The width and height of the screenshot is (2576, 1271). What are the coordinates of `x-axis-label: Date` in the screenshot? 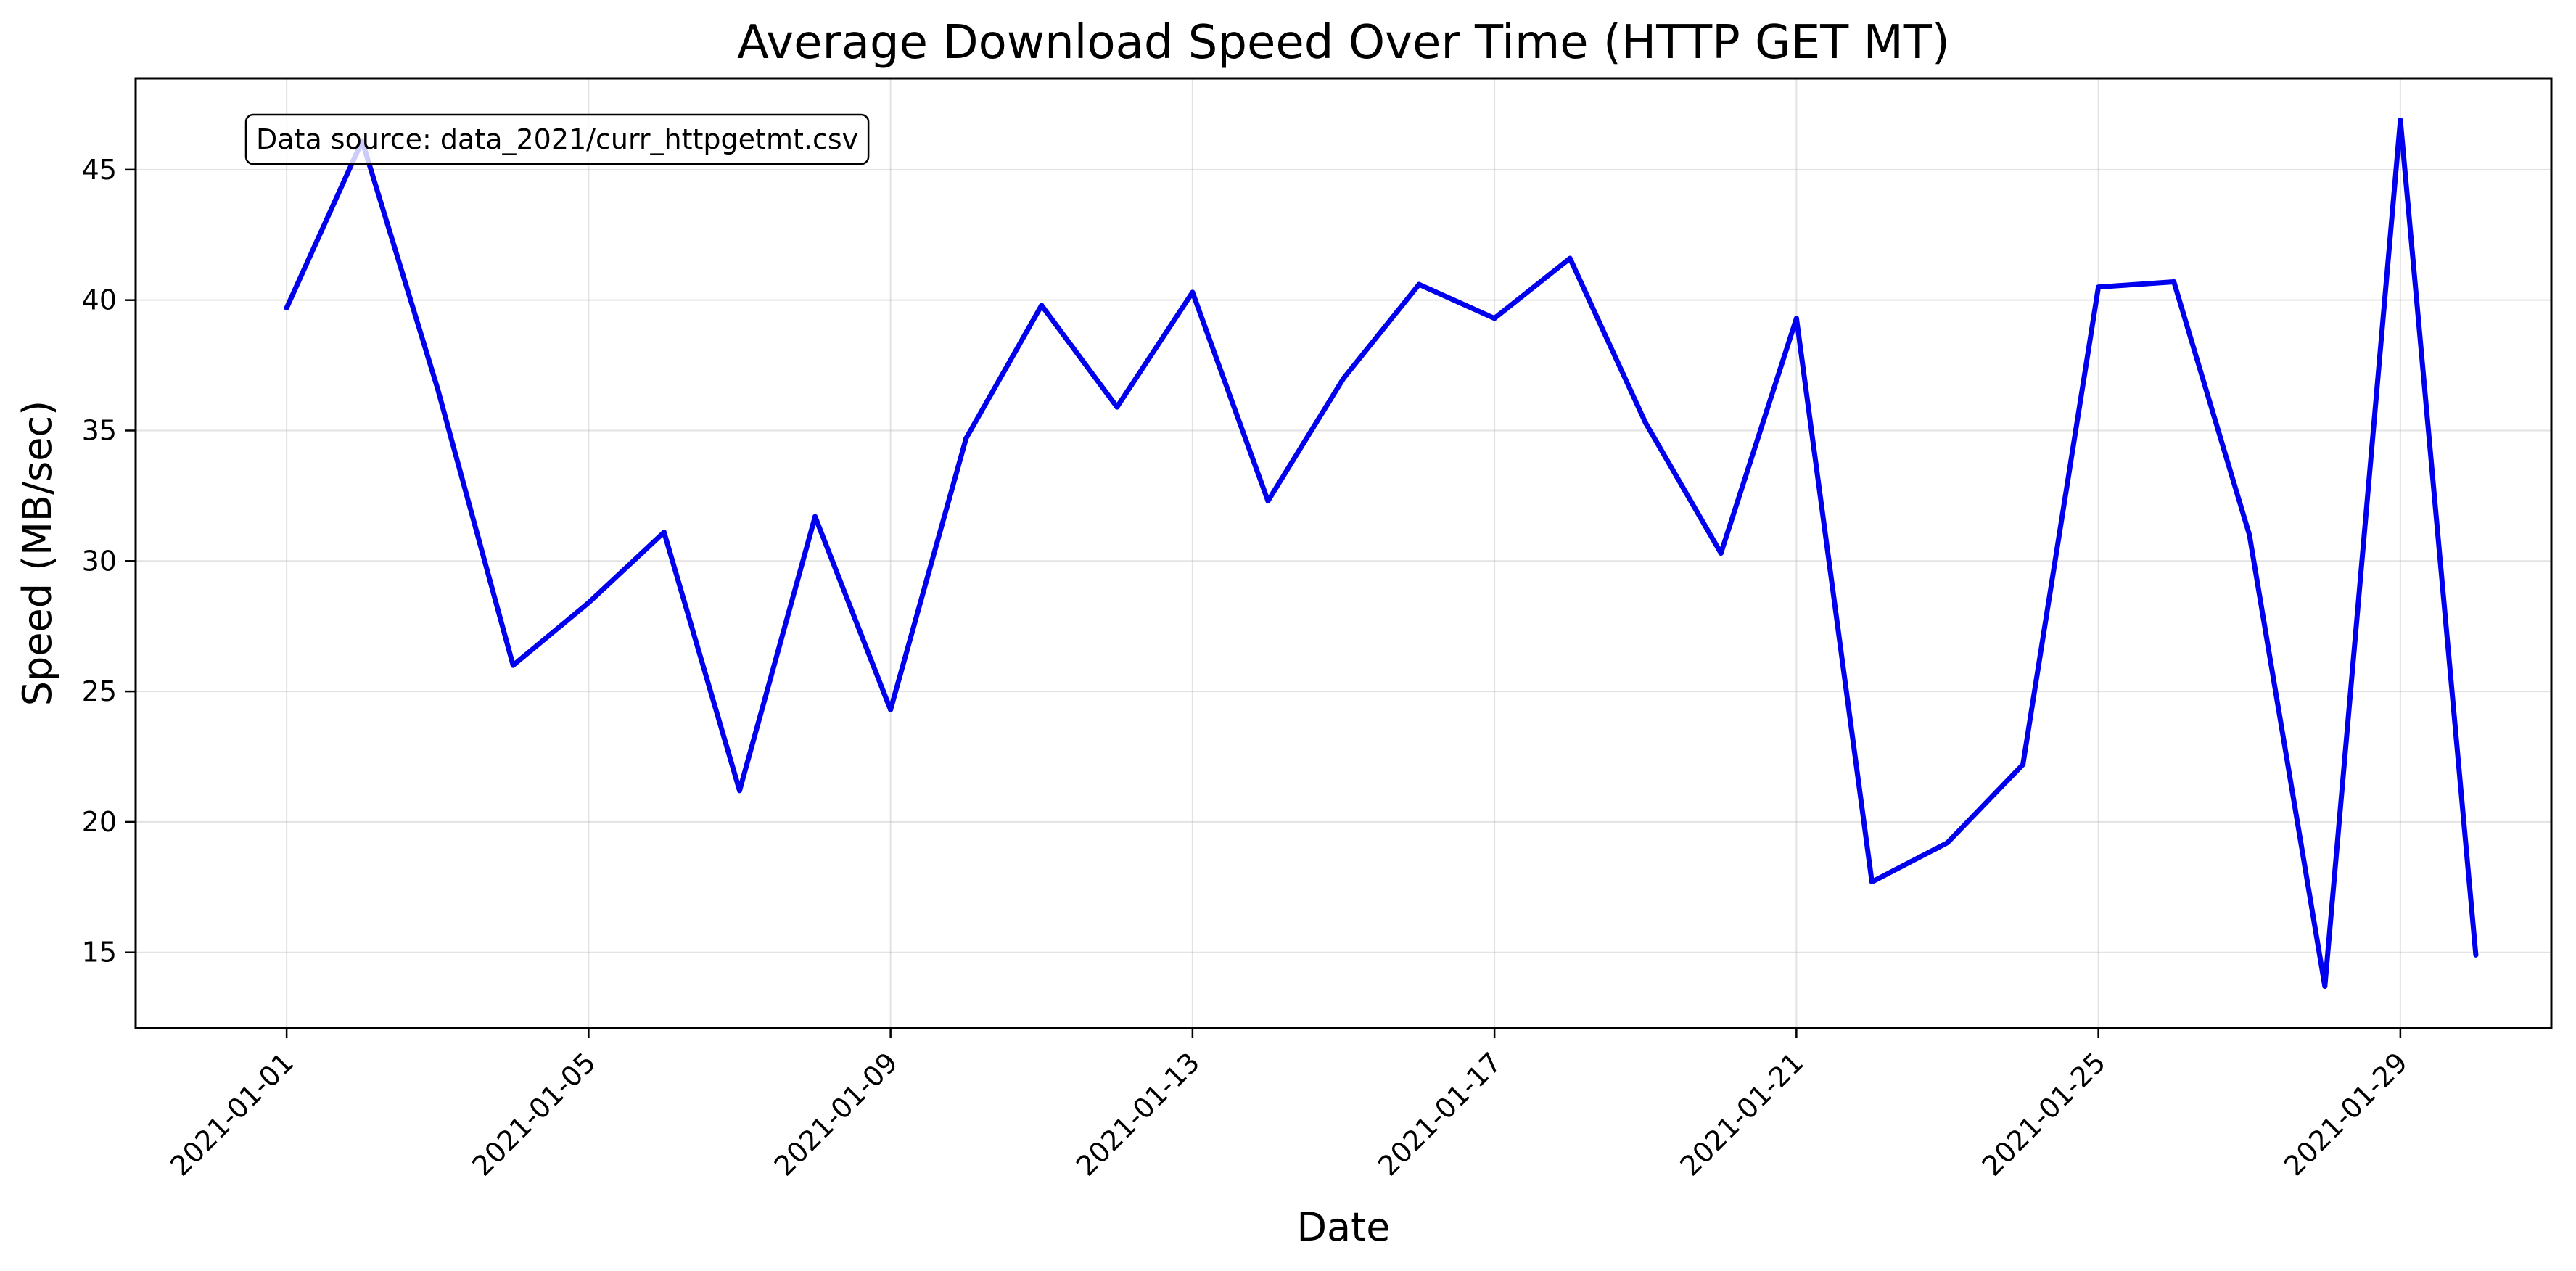 It's located at (1343, 1227).